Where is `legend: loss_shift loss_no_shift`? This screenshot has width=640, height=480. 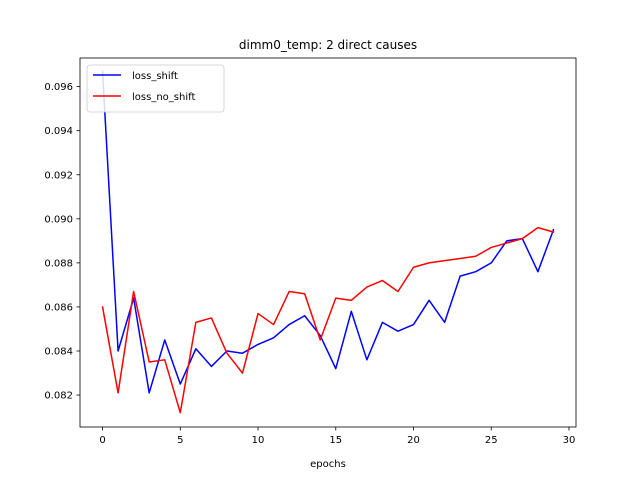 legend: loss_shift loss_no_shift is located at coordinates (155, 88).